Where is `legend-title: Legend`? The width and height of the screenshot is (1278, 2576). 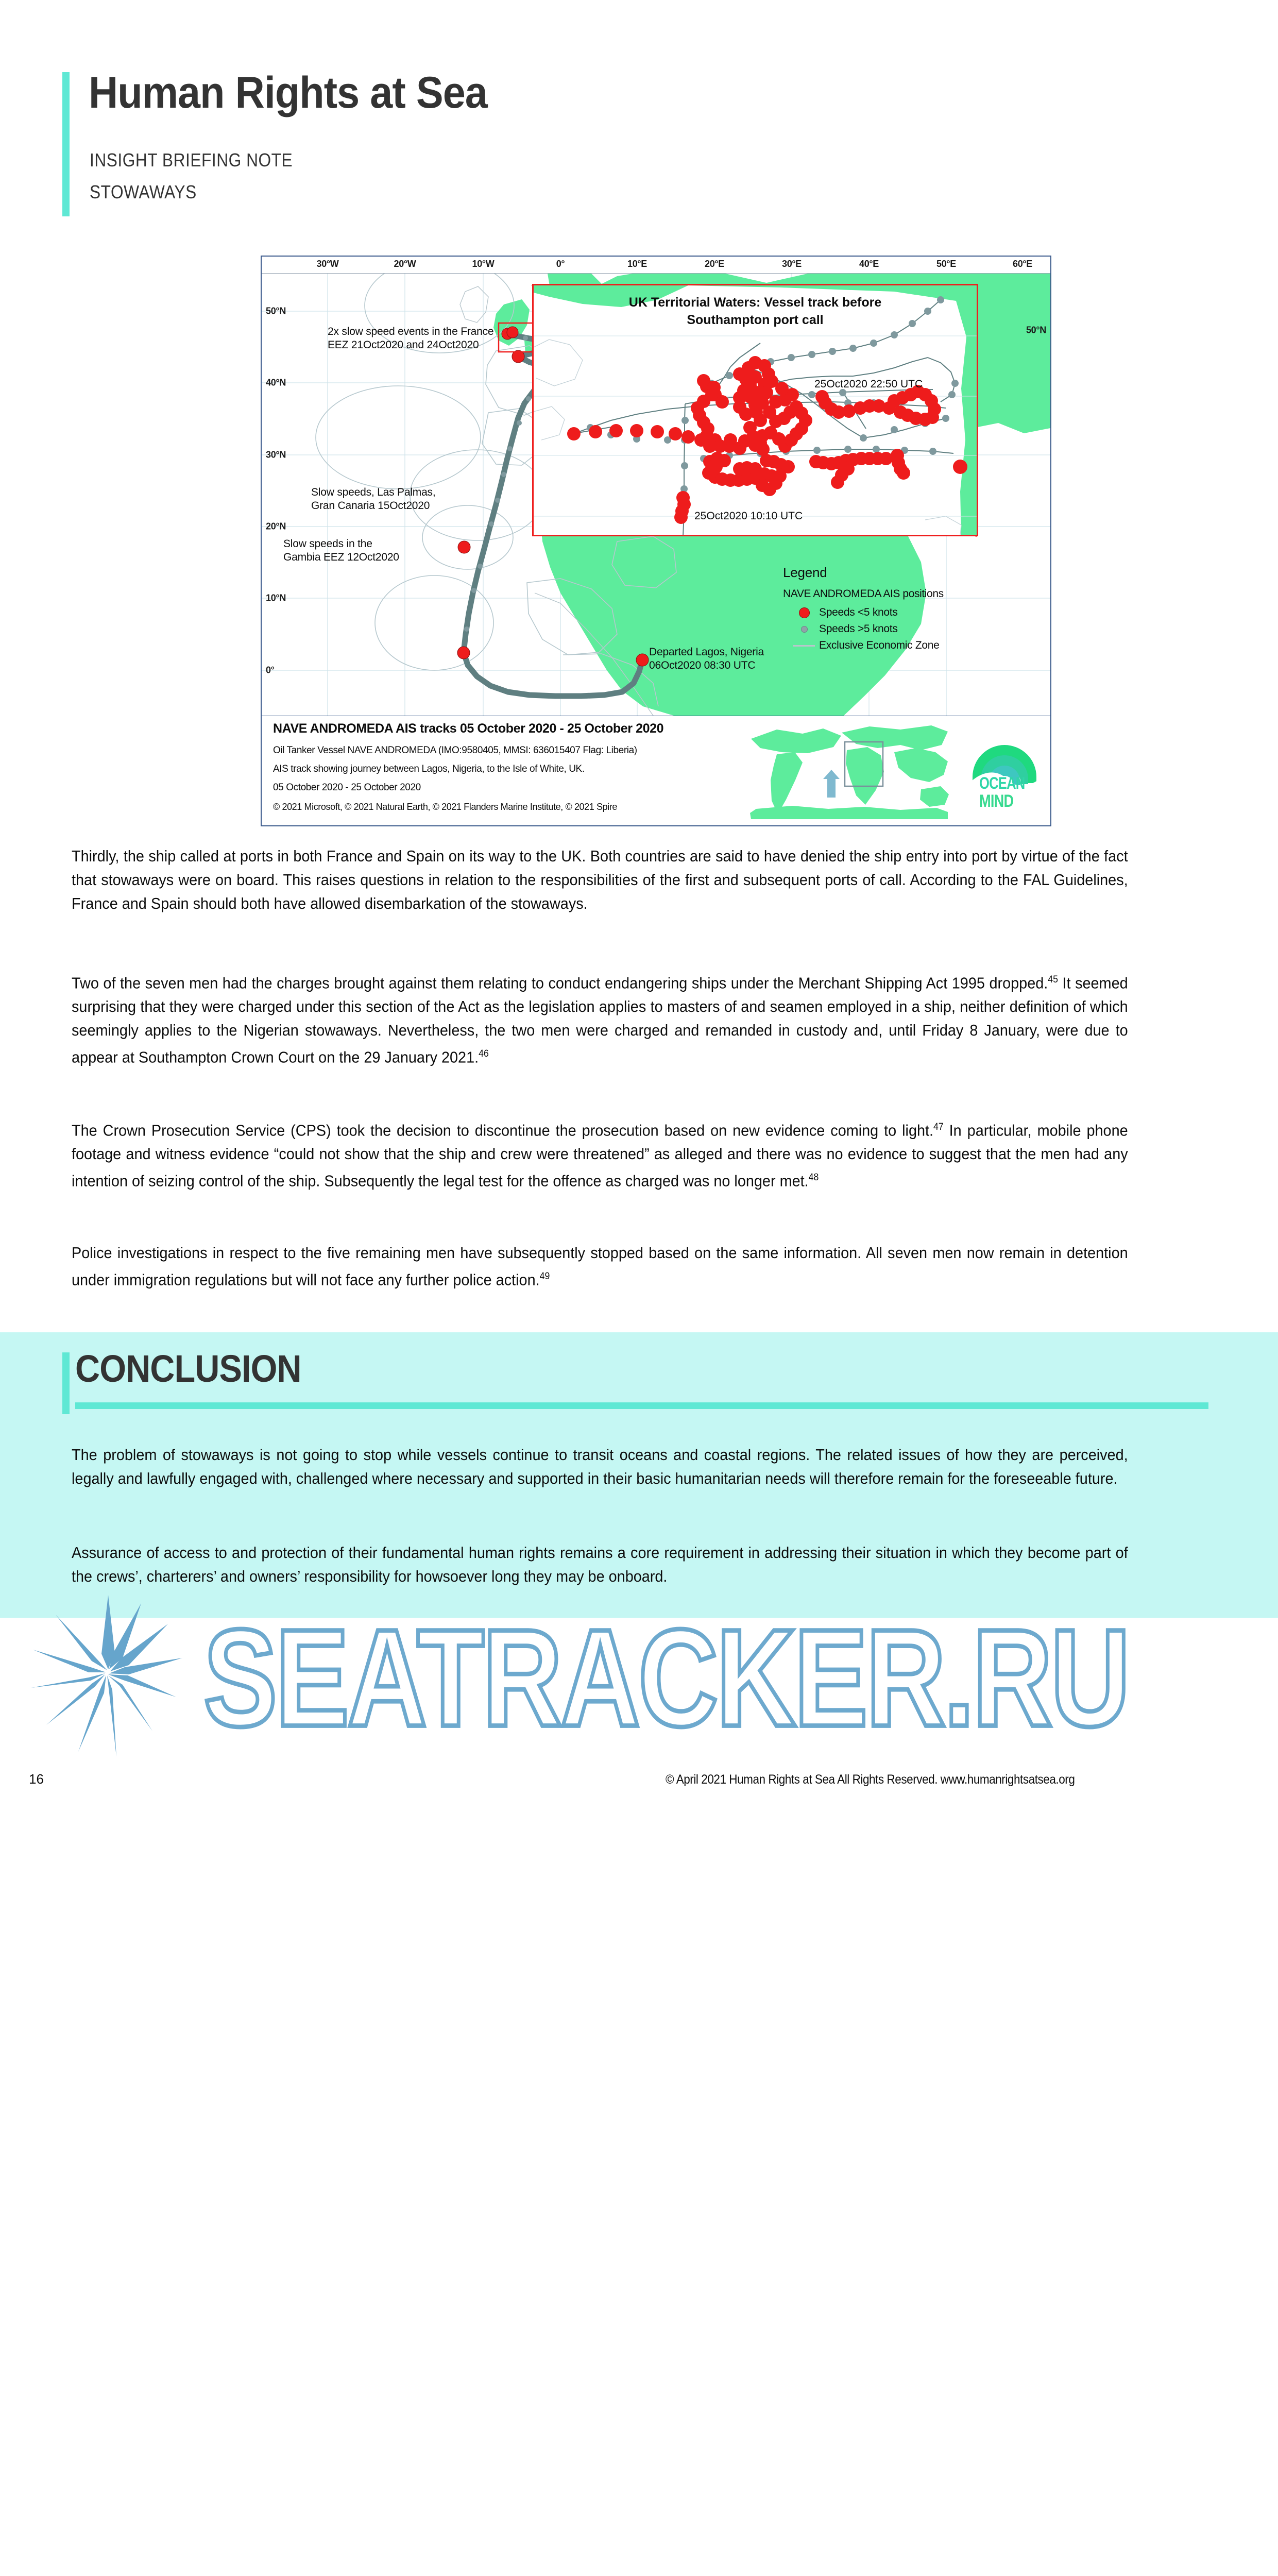 legend-title: Legend is located at coordinates (805, 572).